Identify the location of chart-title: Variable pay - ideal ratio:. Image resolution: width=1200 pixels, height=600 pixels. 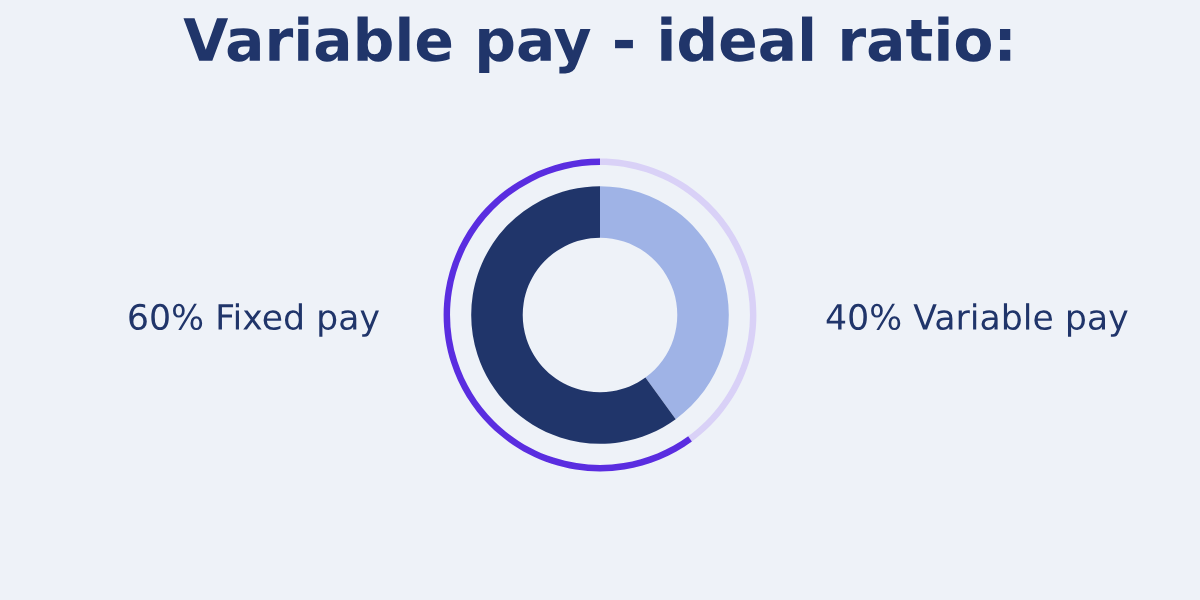
(597, 45).